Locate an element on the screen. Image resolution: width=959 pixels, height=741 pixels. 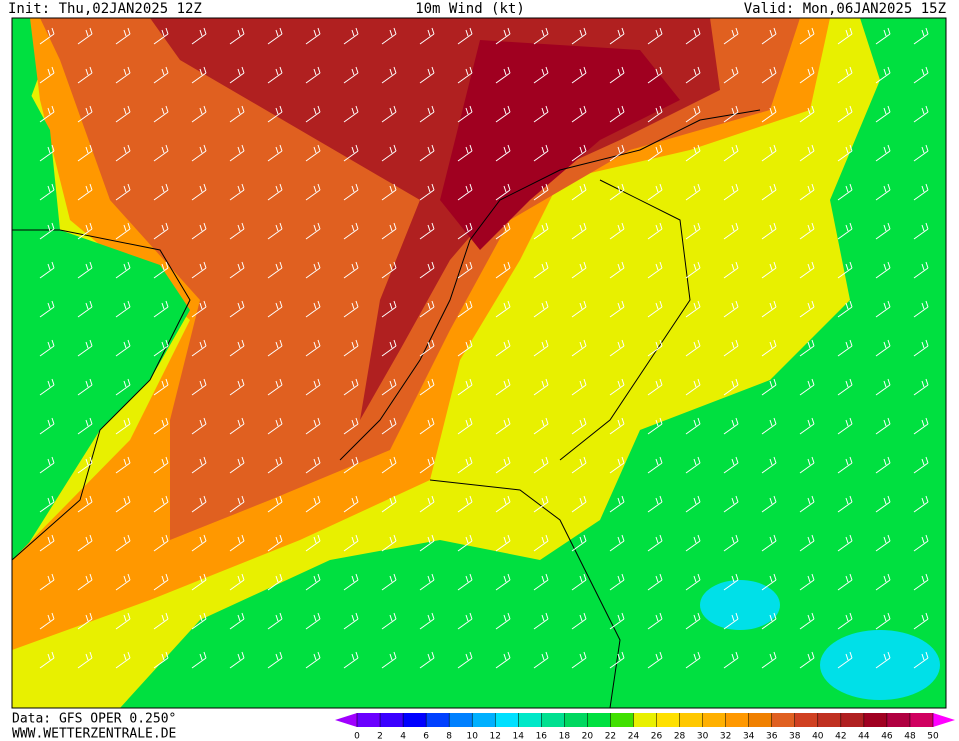
colorbar-label: 16 is located at coordinates (542, 736).